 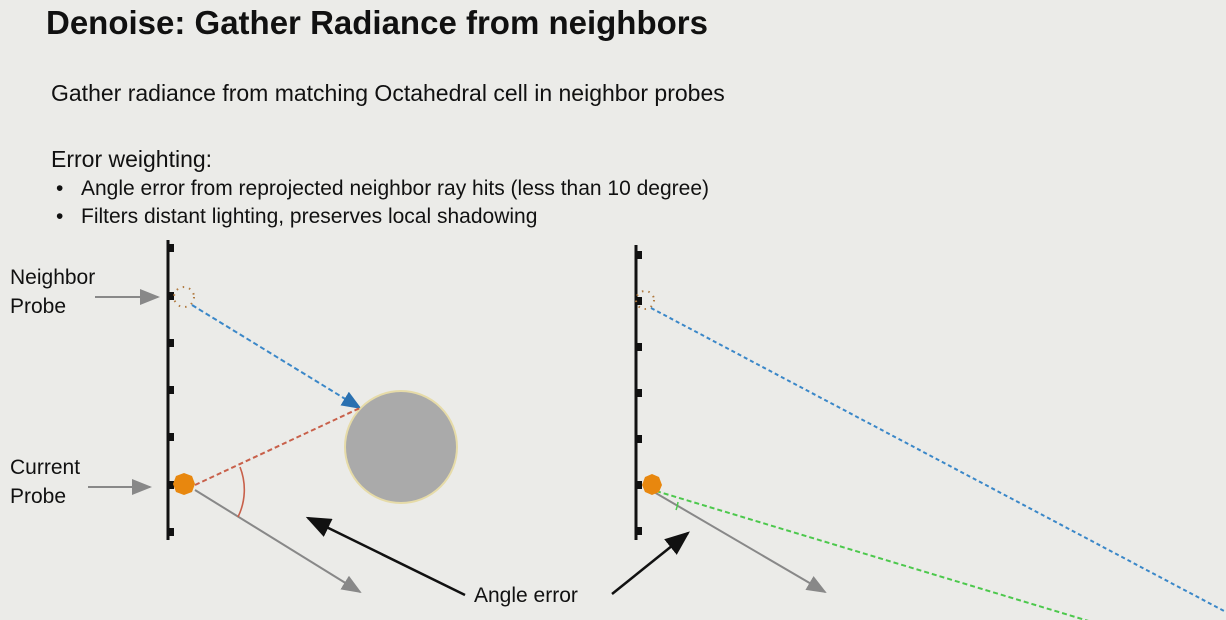 I want to click on neighbor-probe-label: Neighbor Probe, so click(x=52, y=292).